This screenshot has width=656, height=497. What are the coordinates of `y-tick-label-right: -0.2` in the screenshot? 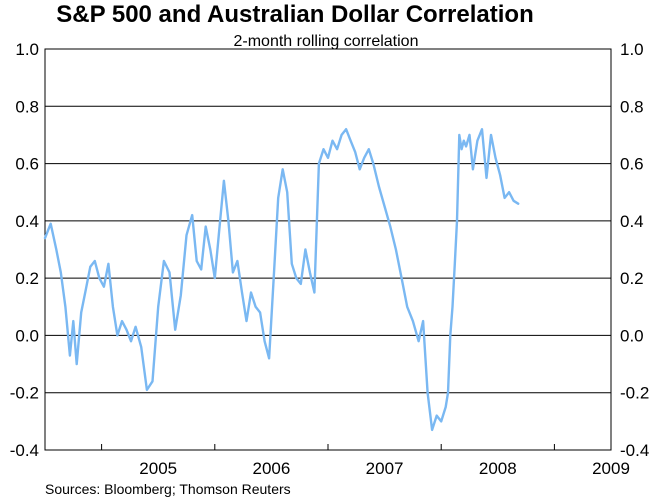 It's located at (634, 393).